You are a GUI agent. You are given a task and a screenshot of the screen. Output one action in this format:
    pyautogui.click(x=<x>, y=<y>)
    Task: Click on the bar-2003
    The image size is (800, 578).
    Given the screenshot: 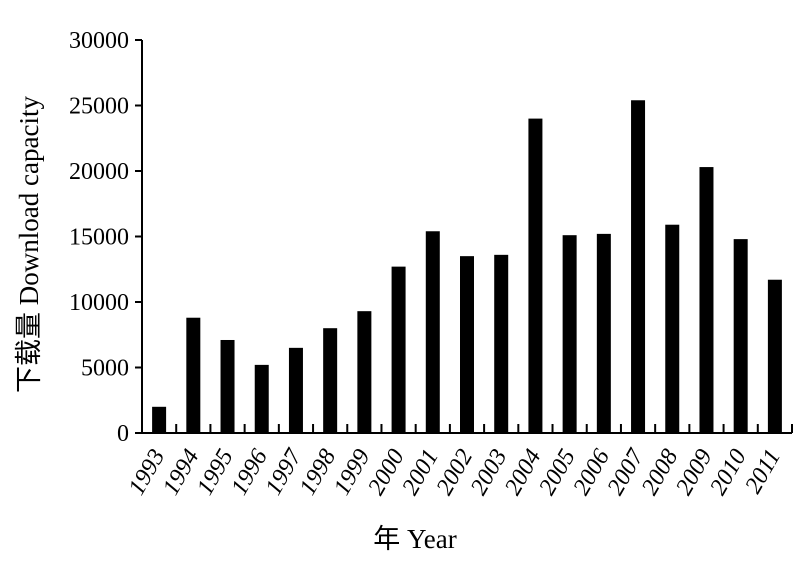 What is the action you would take?
    pyautogui.click(x=501, y=343)
    